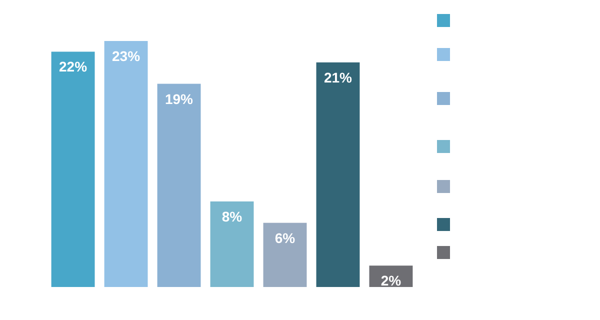 The image size is (600, 320). I want to click on data-label: 6%, so click(285, 238).